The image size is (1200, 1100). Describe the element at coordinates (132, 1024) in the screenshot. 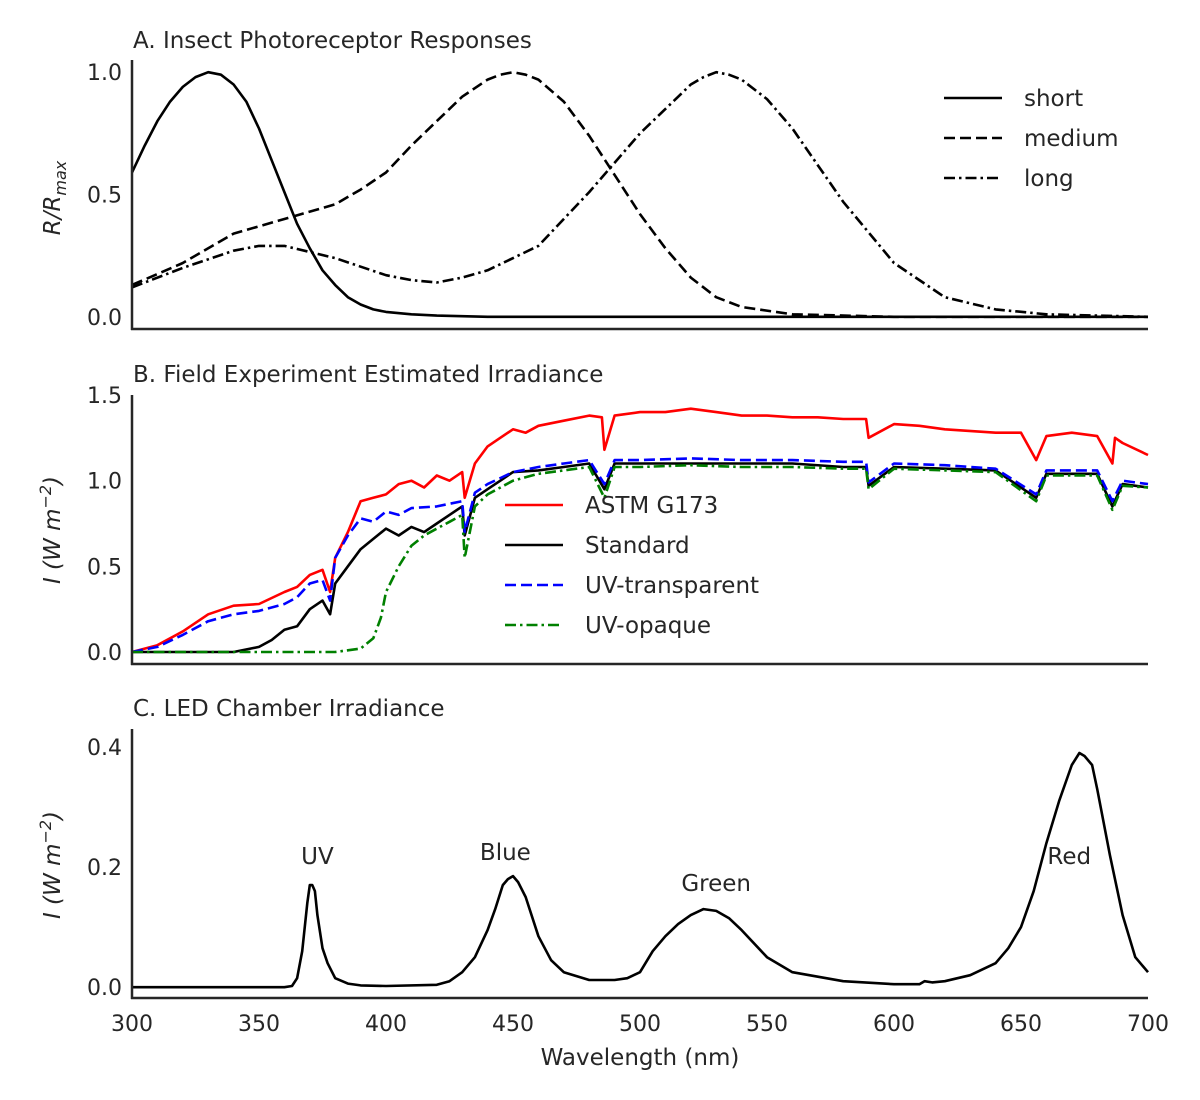

I see `panel-c-xtick-label: 300` at that location.